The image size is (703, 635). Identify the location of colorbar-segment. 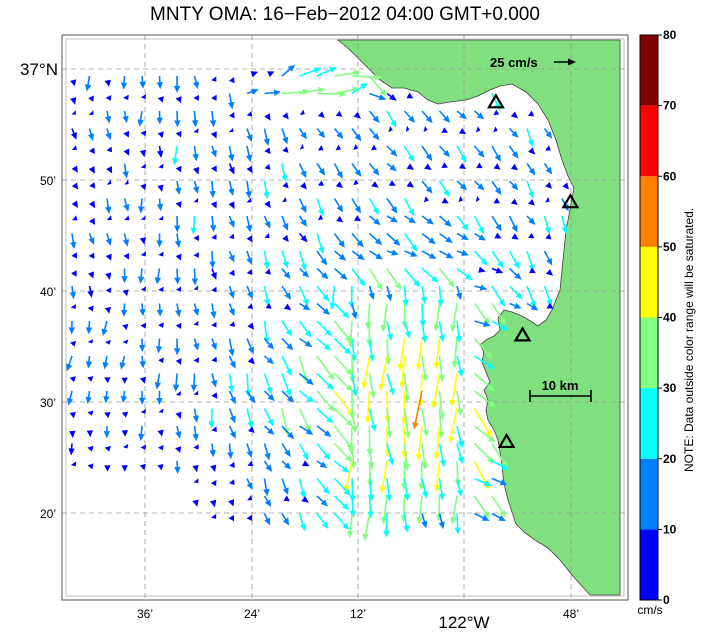
(649, 423).